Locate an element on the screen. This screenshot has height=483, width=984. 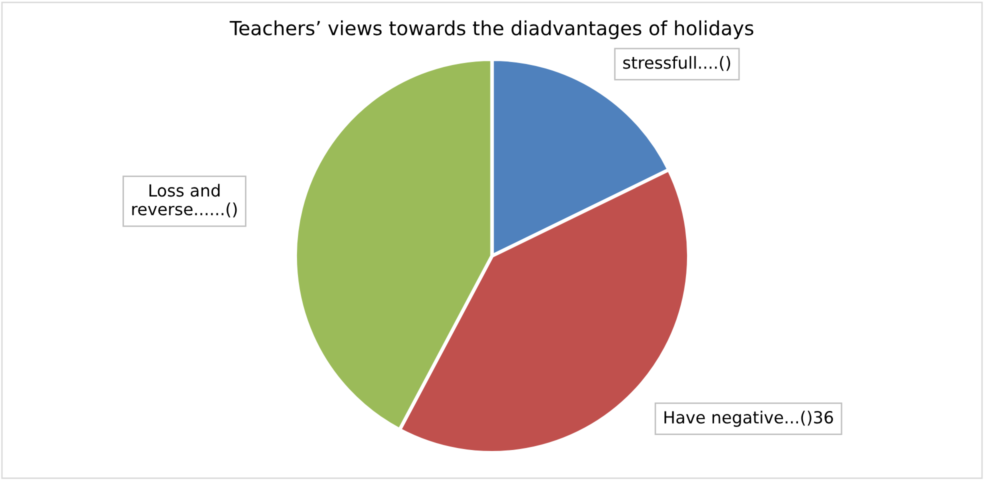
slice-label: Loss and reverse......() is located at coordinates (184, 201).